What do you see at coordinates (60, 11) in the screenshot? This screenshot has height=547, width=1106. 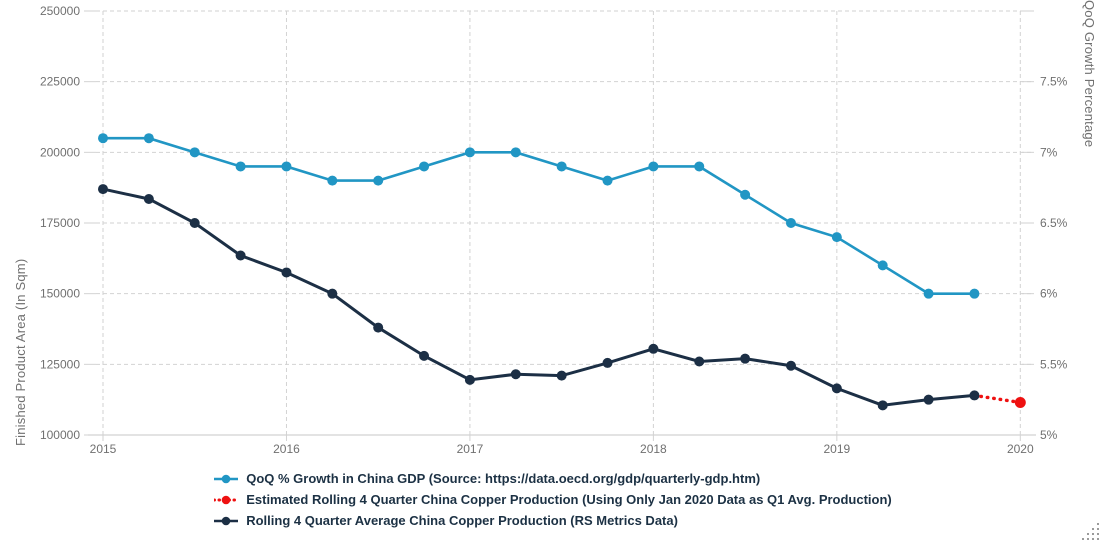 I see `left-axis-tick-label: 250000` at bounding box center [60, 11].